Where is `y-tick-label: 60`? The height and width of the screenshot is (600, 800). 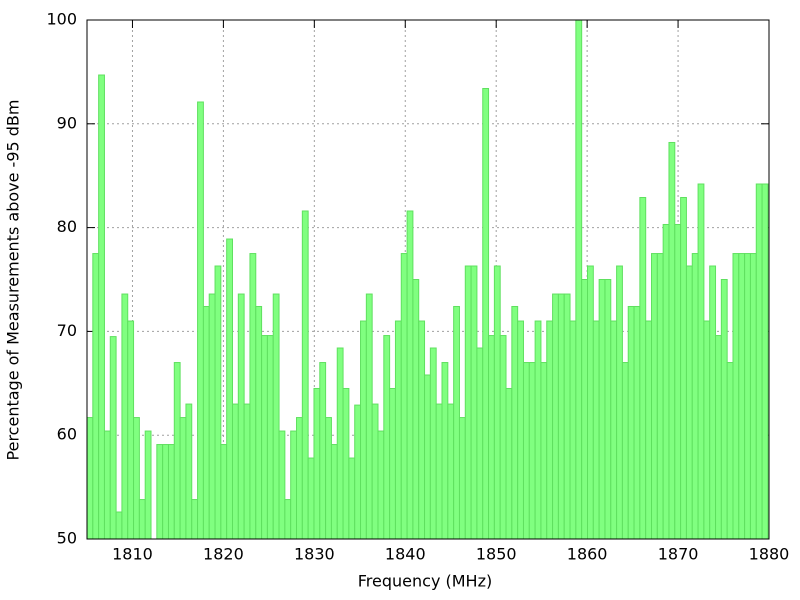
y-tick-label: 60 is located at coordinates (67, 434).